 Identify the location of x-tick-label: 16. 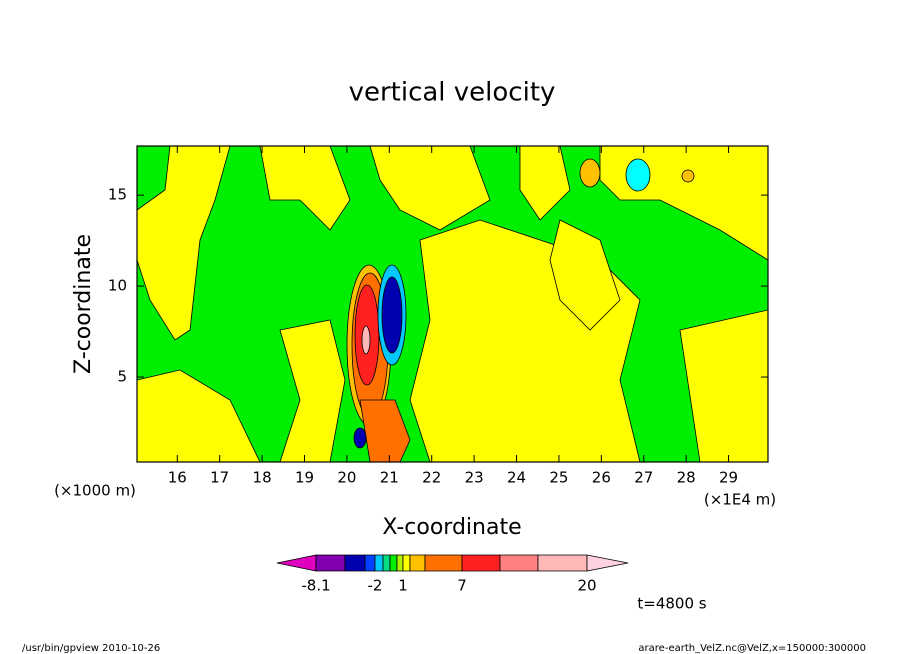
(177, 478).